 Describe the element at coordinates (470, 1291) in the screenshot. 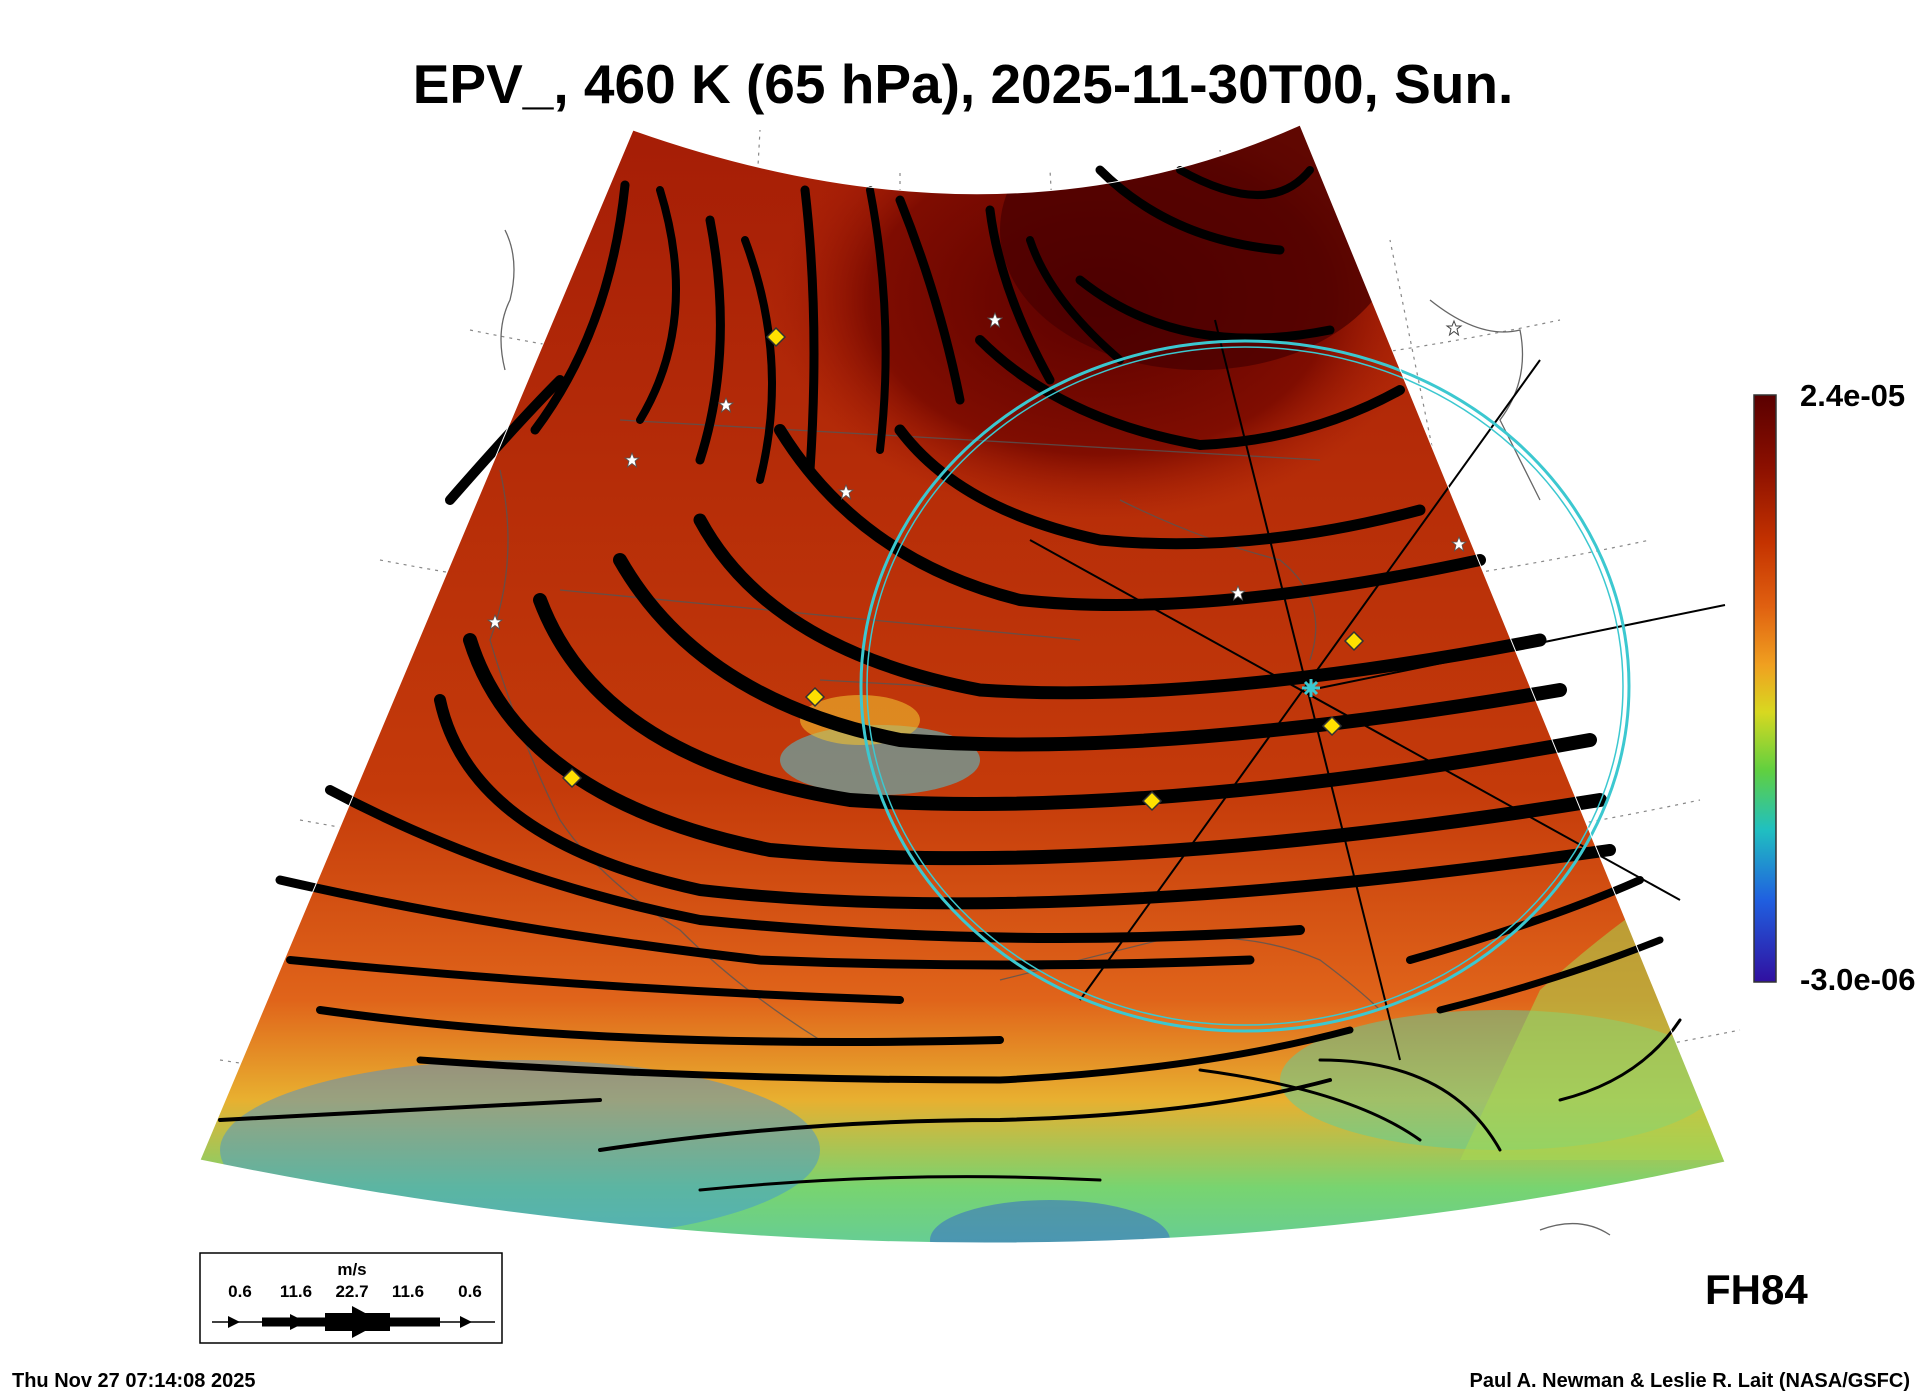

I see `wind-legend-speed-5: 0.6` at that location.